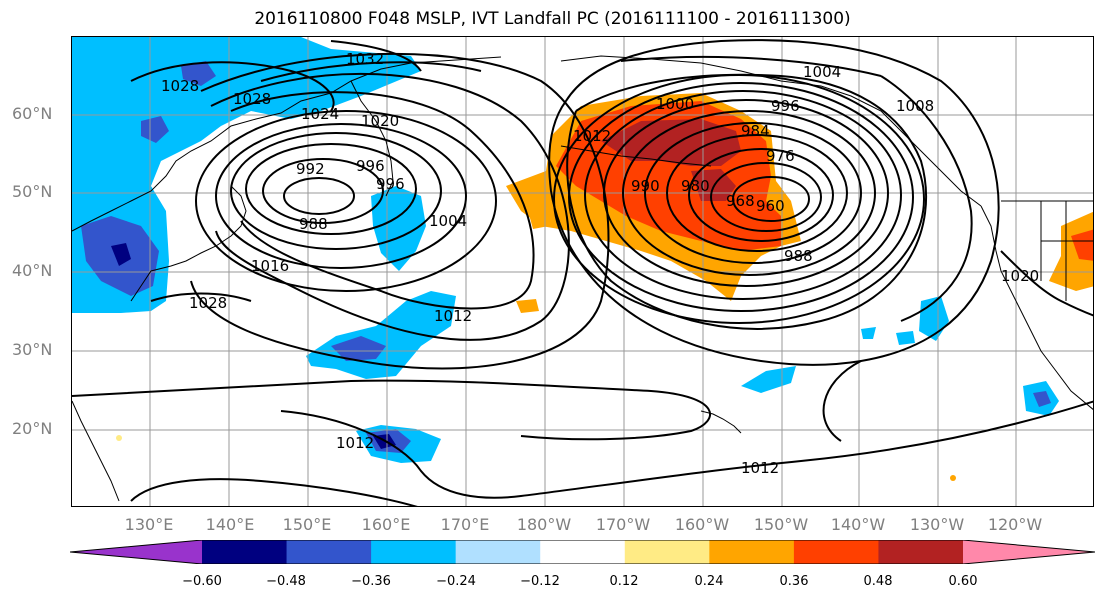 The width and height of the screenshot is (1105, 601). Describe the element at coordinates (365, 59) in the screenshot. I see `contour-label-1032: 1032` at that location.